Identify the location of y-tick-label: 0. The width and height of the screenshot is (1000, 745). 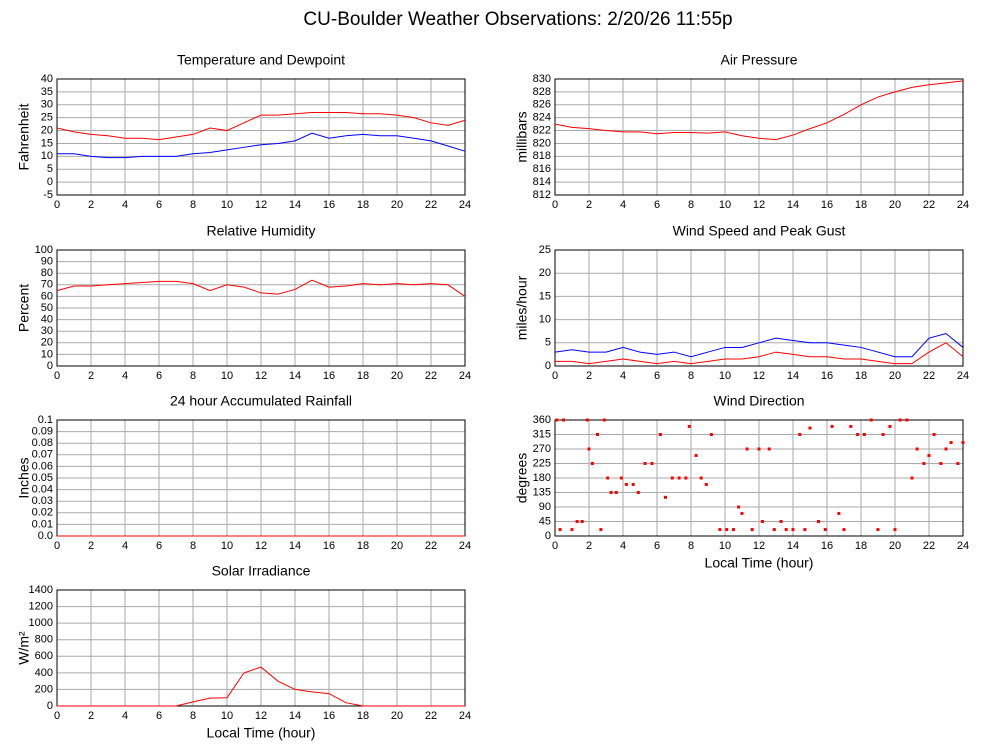
(548, 366).